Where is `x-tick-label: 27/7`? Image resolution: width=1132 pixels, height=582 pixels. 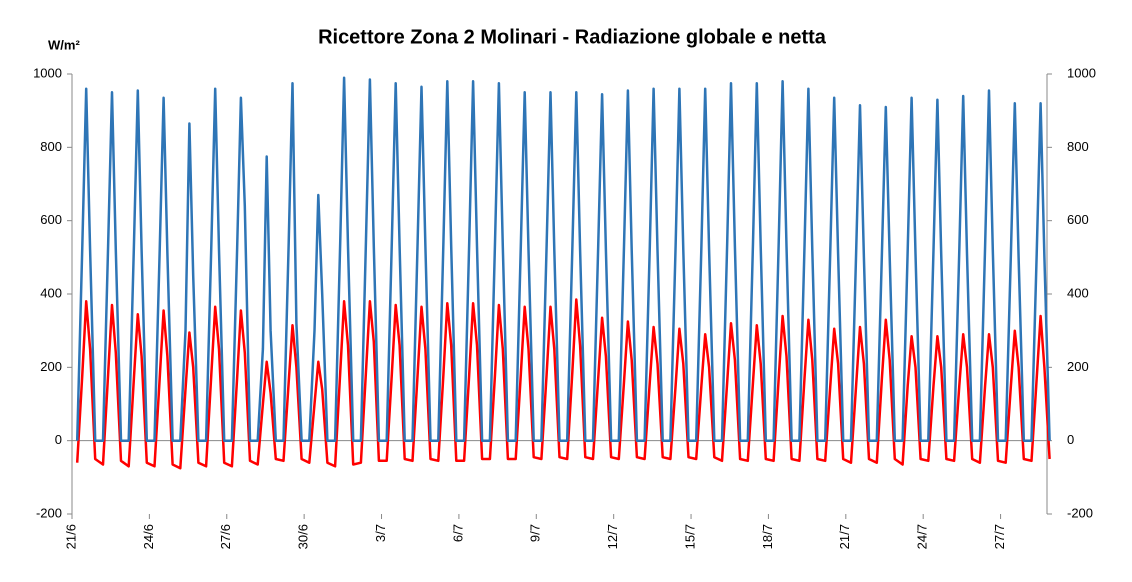 x-tick-label: 27/7 is located at coordinates (999, 536).